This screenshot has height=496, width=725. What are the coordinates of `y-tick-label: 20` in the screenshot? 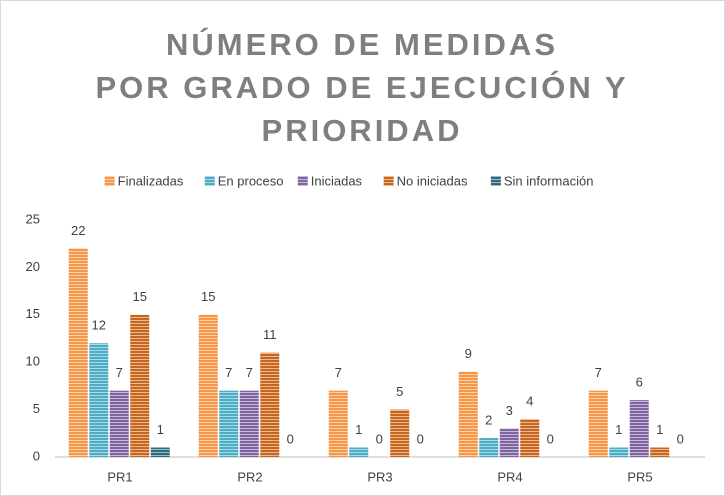 It's located at (33, 266).